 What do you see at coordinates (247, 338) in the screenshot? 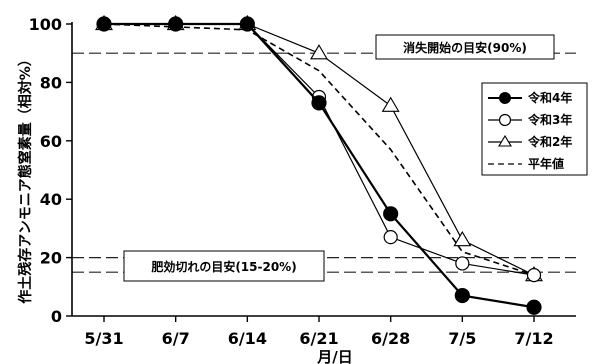
I see `x-tick-label: 6/14` at bounding box center [247, 338].